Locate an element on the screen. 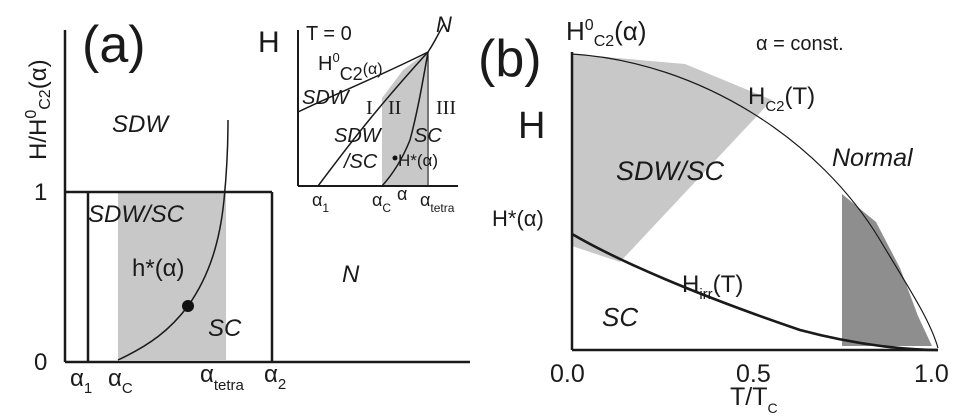  critical-point-marker is located at coordinates (188, 306).